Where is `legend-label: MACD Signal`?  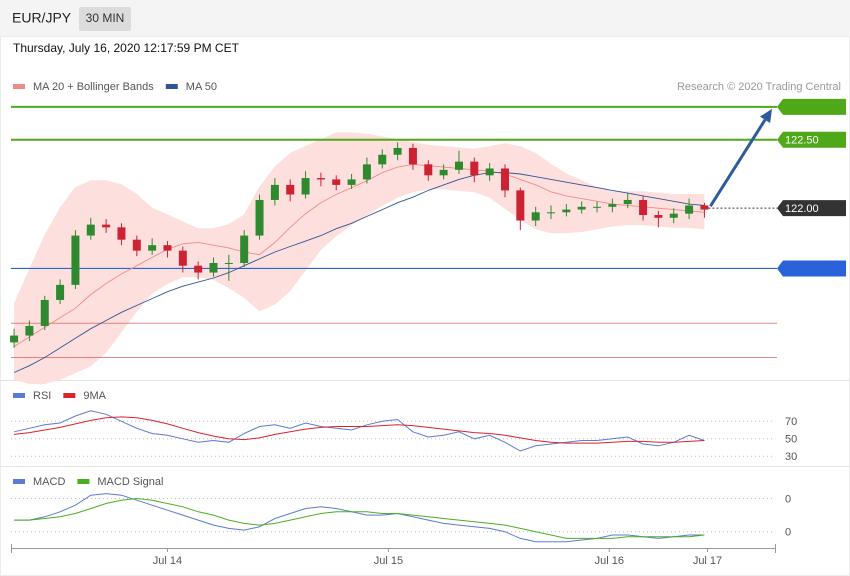
legend-label: MACD Signal is located at coordinates (130, 482).